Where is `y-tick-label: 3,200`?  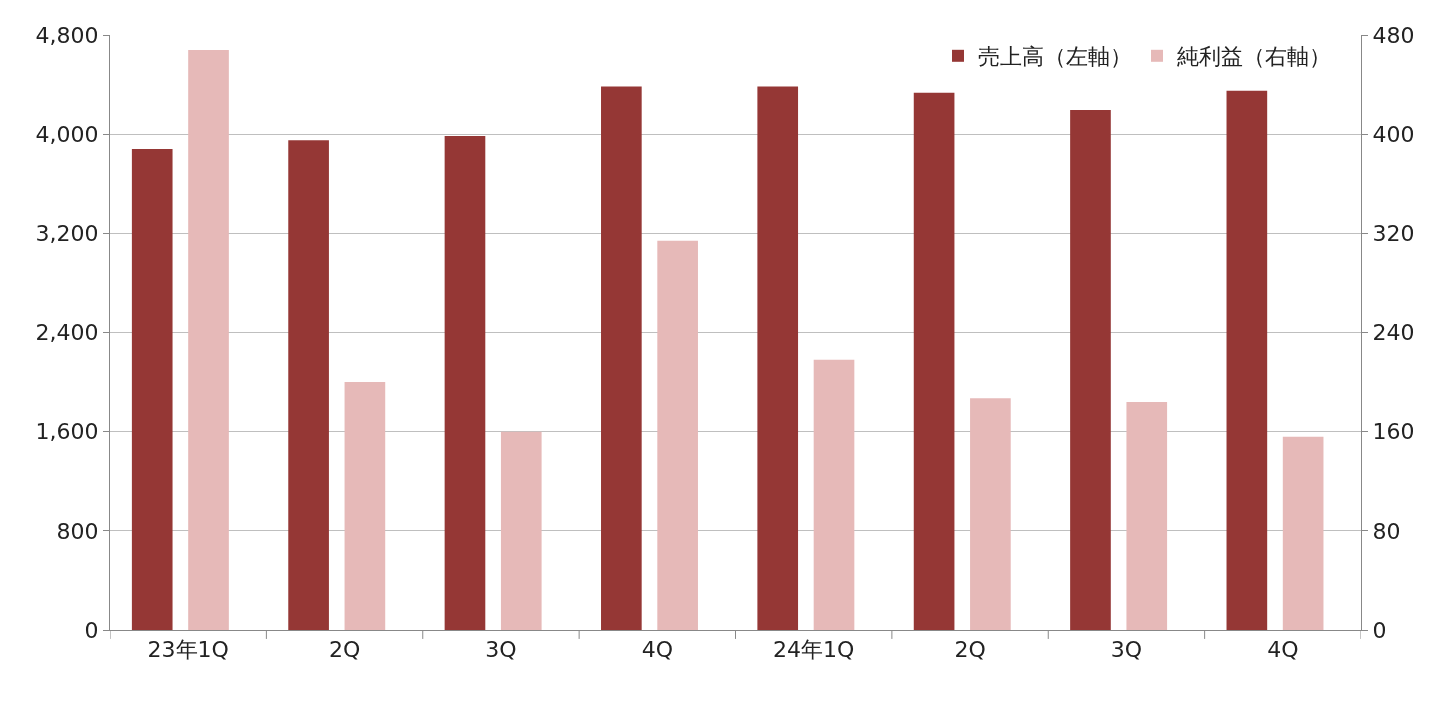
y-tick-label: 3,200 is located at coordinates (67, 234).